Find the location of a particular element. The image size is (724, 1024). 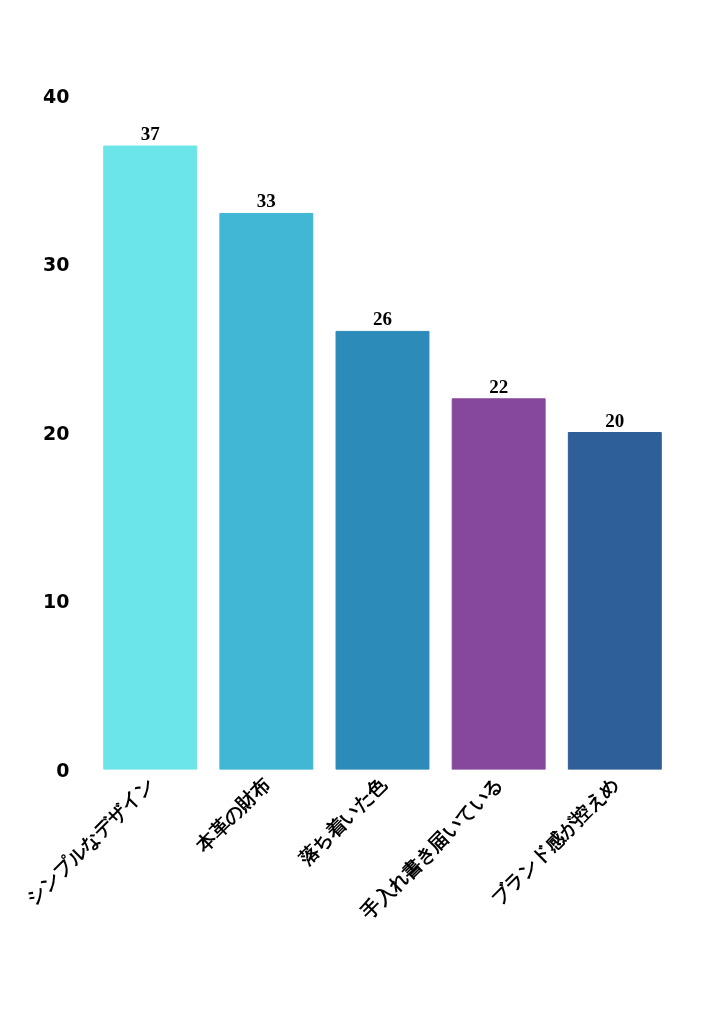

data-label: 20 is located at coordinates (615, 420).